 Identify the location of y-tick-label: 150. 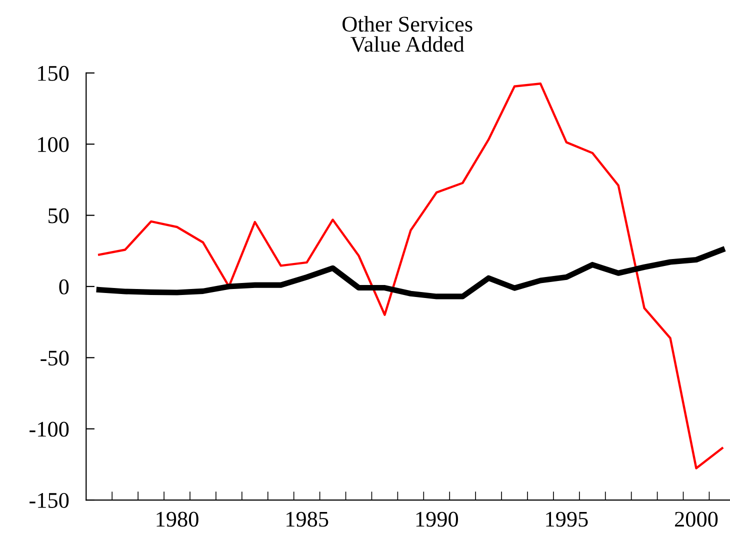
(53, 73).